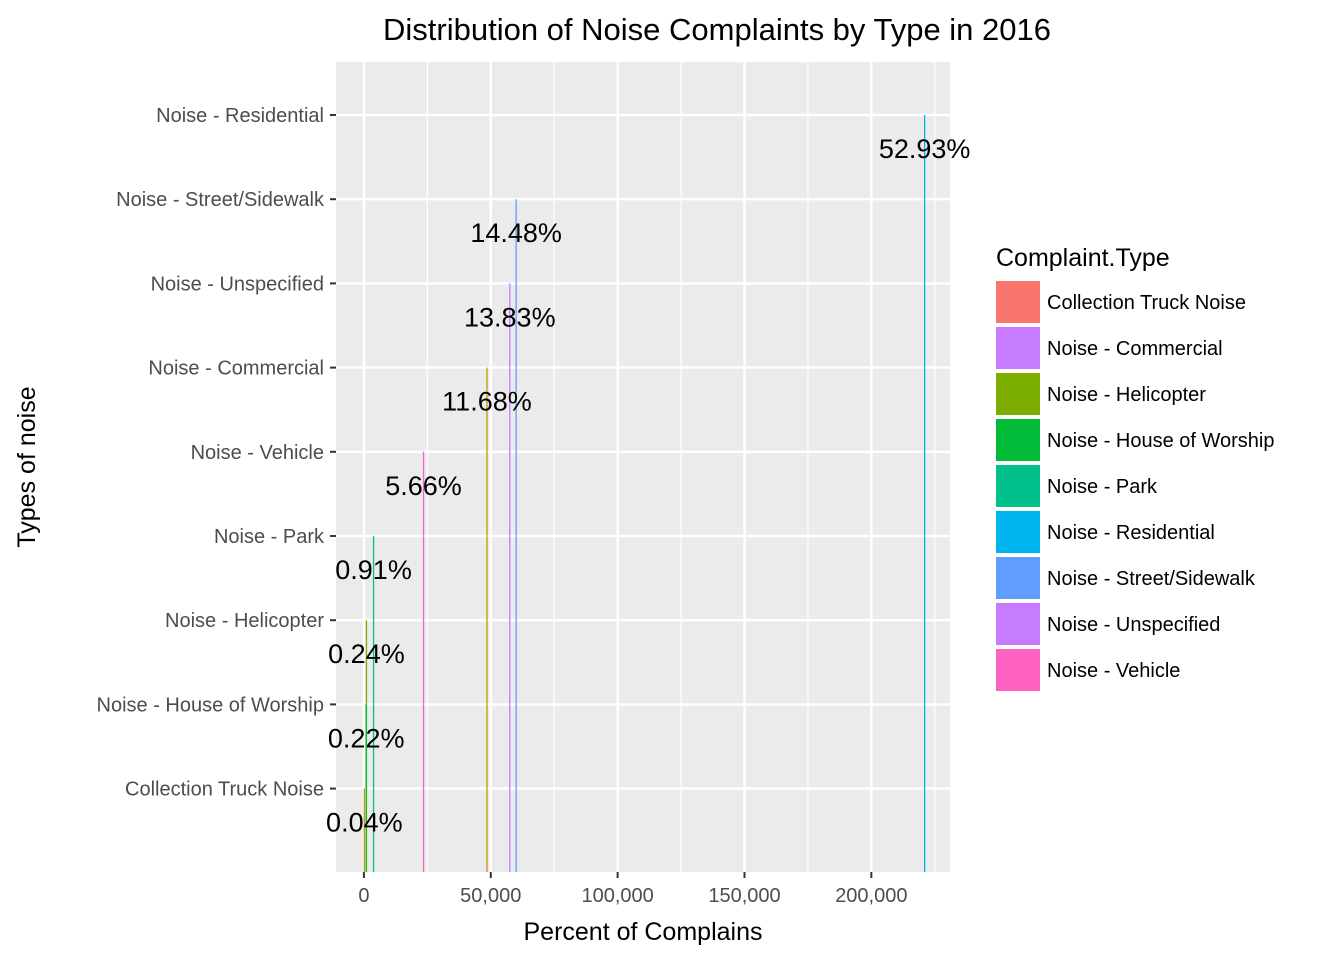  What do you see at coordinates (240, 116) in the screenshot?
I see `y-tick-label: Noise - Residential` at bounding box center [240, 116].